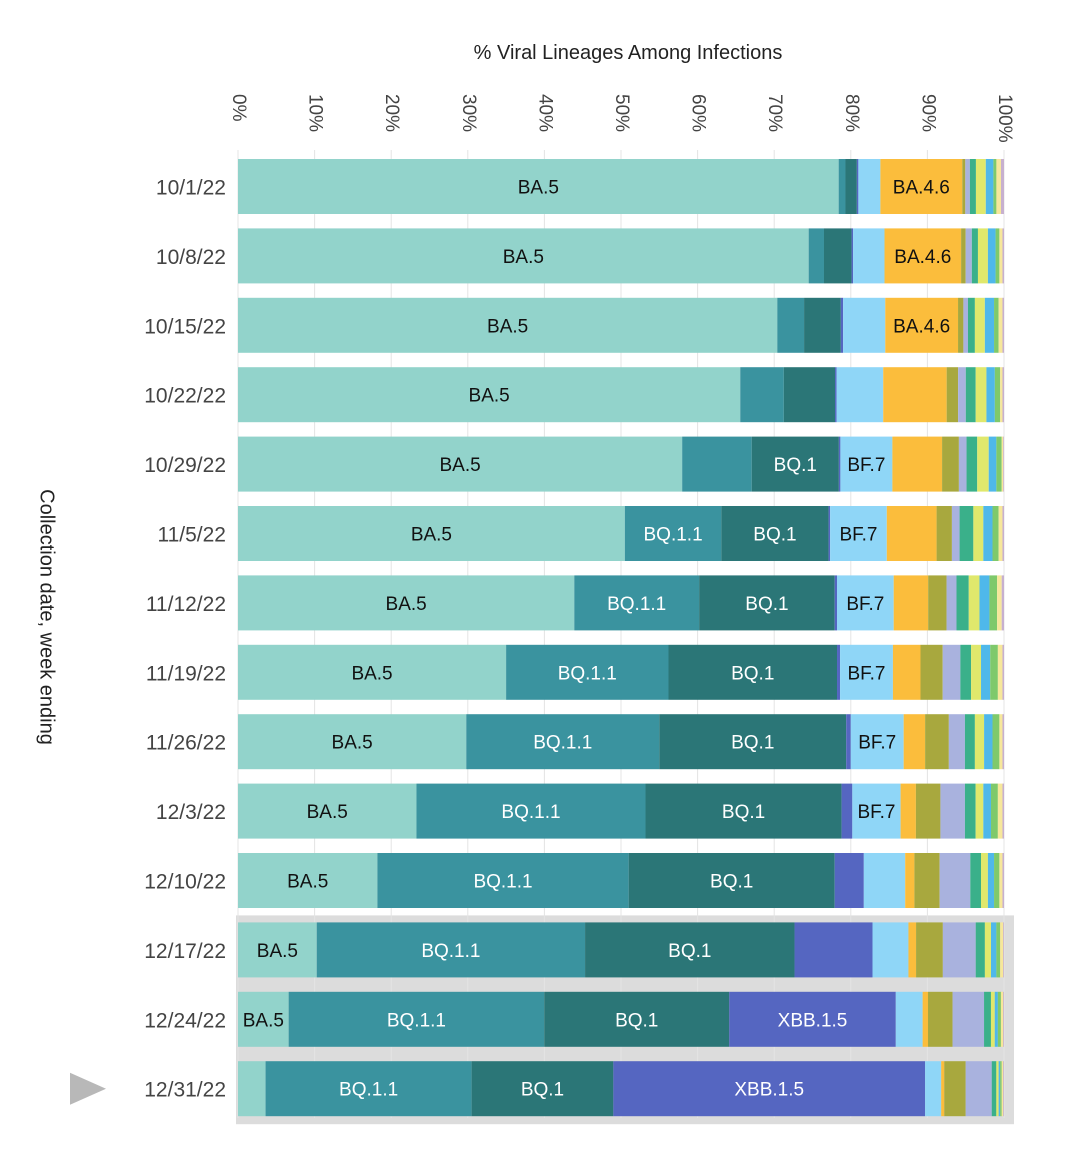  Describe the element at coordinates (468, 113) in the screenshot. I see `x-tick-label: 30%` at that location.